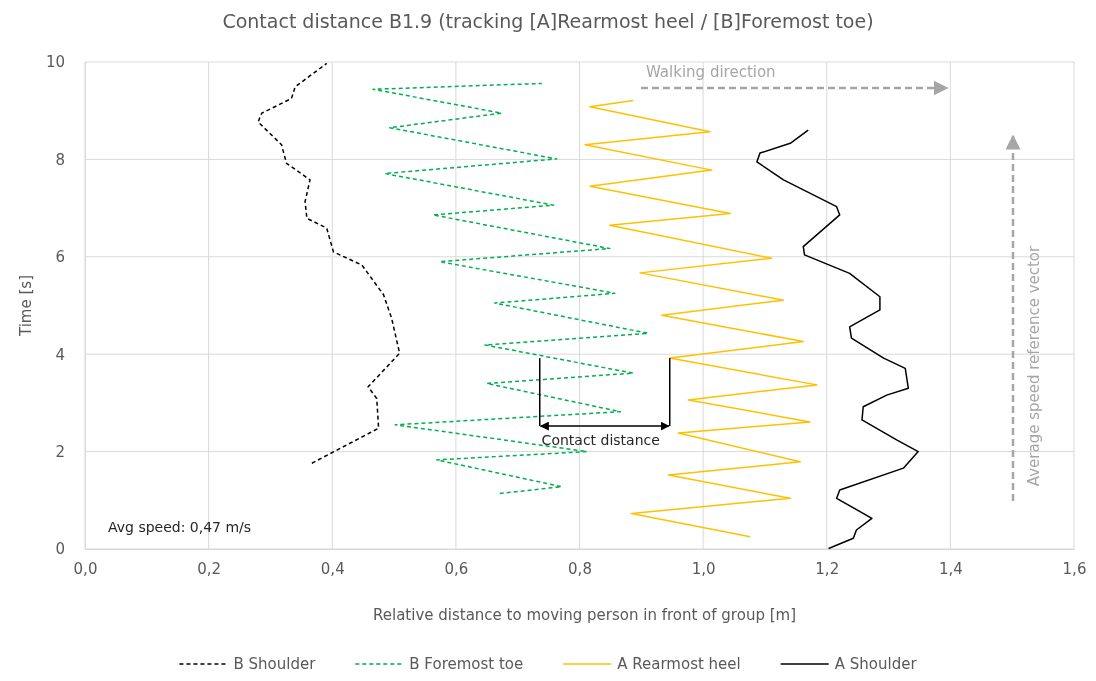 This screenshot has height=681, width=1096. Describe the element at coordinates (85, 568) in the screenshot. I see `x-tick-label: 0,0` at that location.